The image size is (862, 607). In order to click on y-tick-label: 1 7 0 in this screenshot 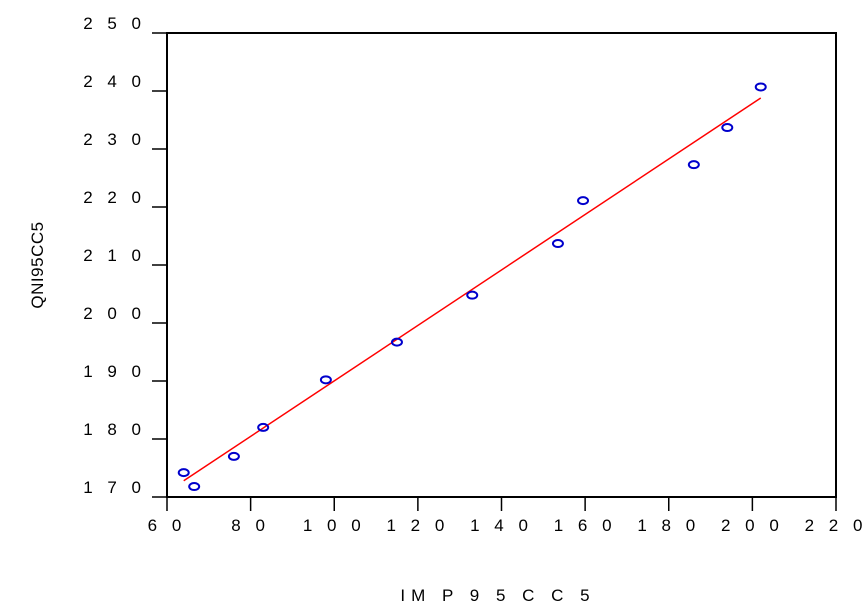, I will do `click(114, 487)`.